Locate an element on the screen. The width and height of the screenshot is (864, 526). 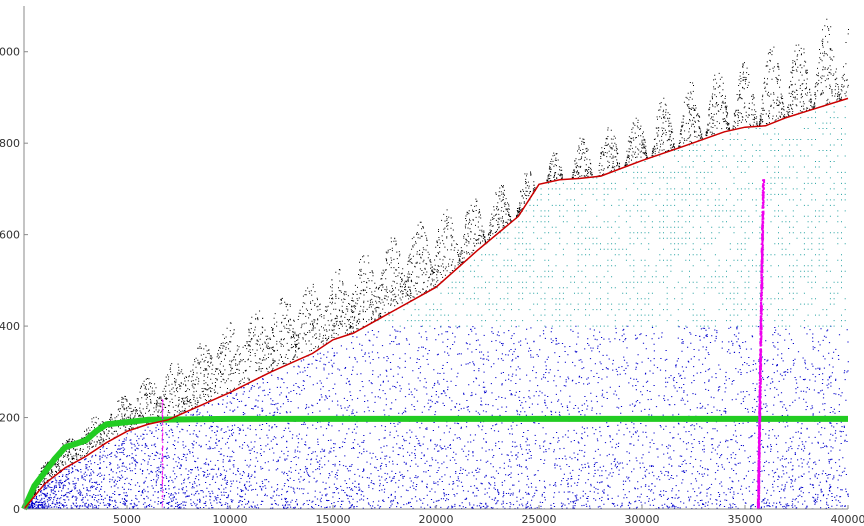
y-tick-label: 200 is located at coordinates (10, 418).